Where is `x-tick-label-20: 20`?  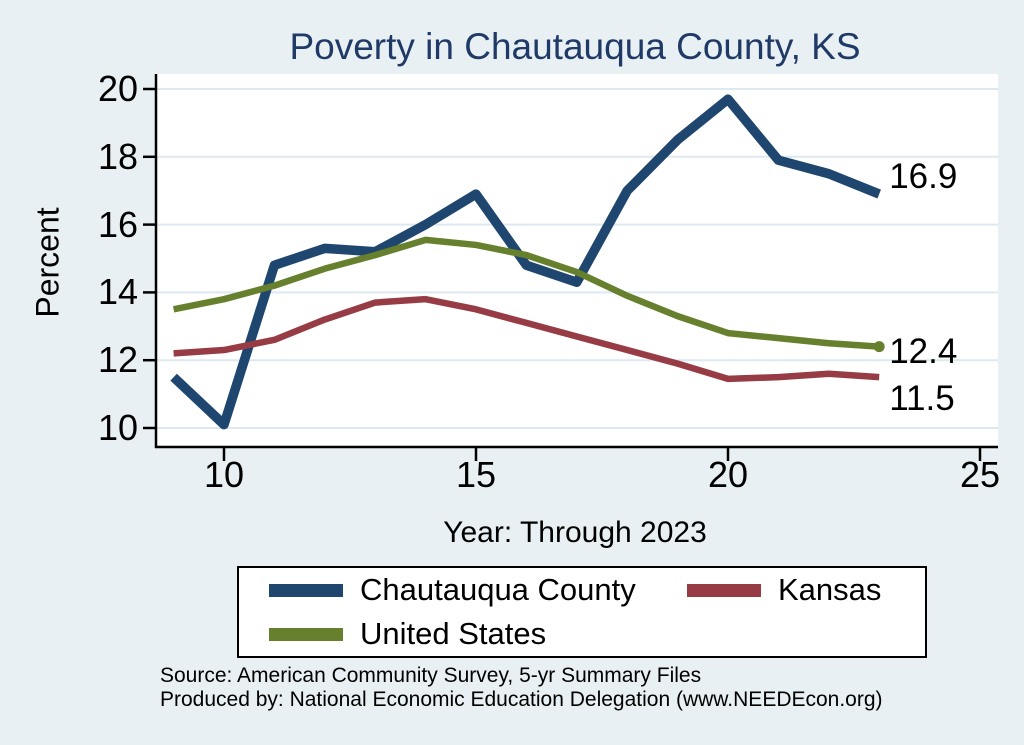 x-tick-label-20: 20 is located at coordinates (728, 474).